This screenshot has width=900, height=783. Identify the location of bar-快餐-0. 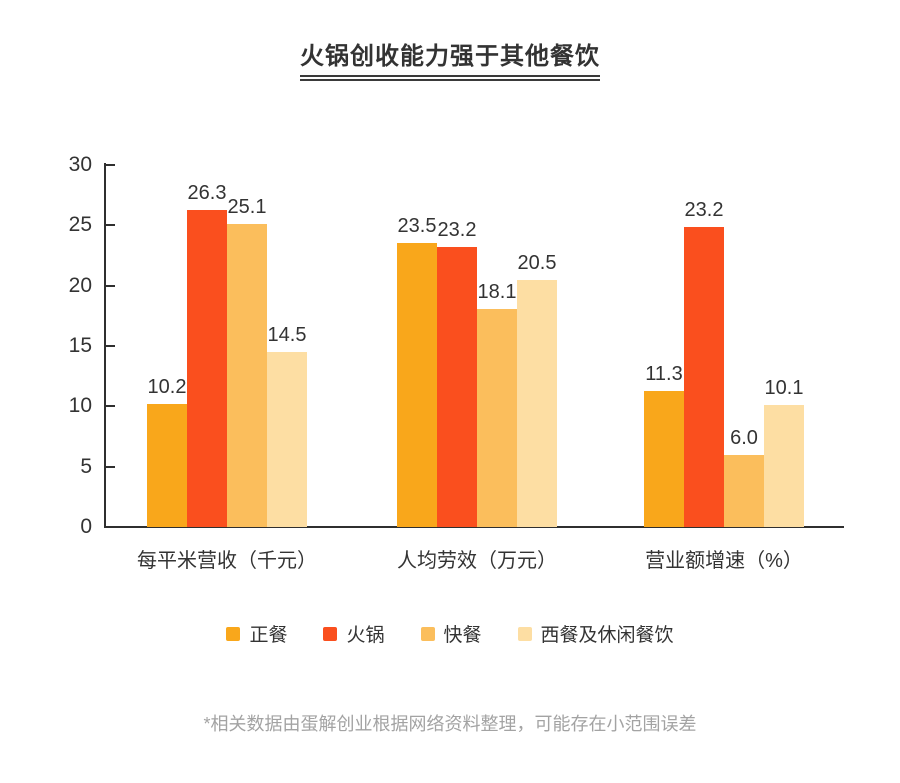
(247, 375).